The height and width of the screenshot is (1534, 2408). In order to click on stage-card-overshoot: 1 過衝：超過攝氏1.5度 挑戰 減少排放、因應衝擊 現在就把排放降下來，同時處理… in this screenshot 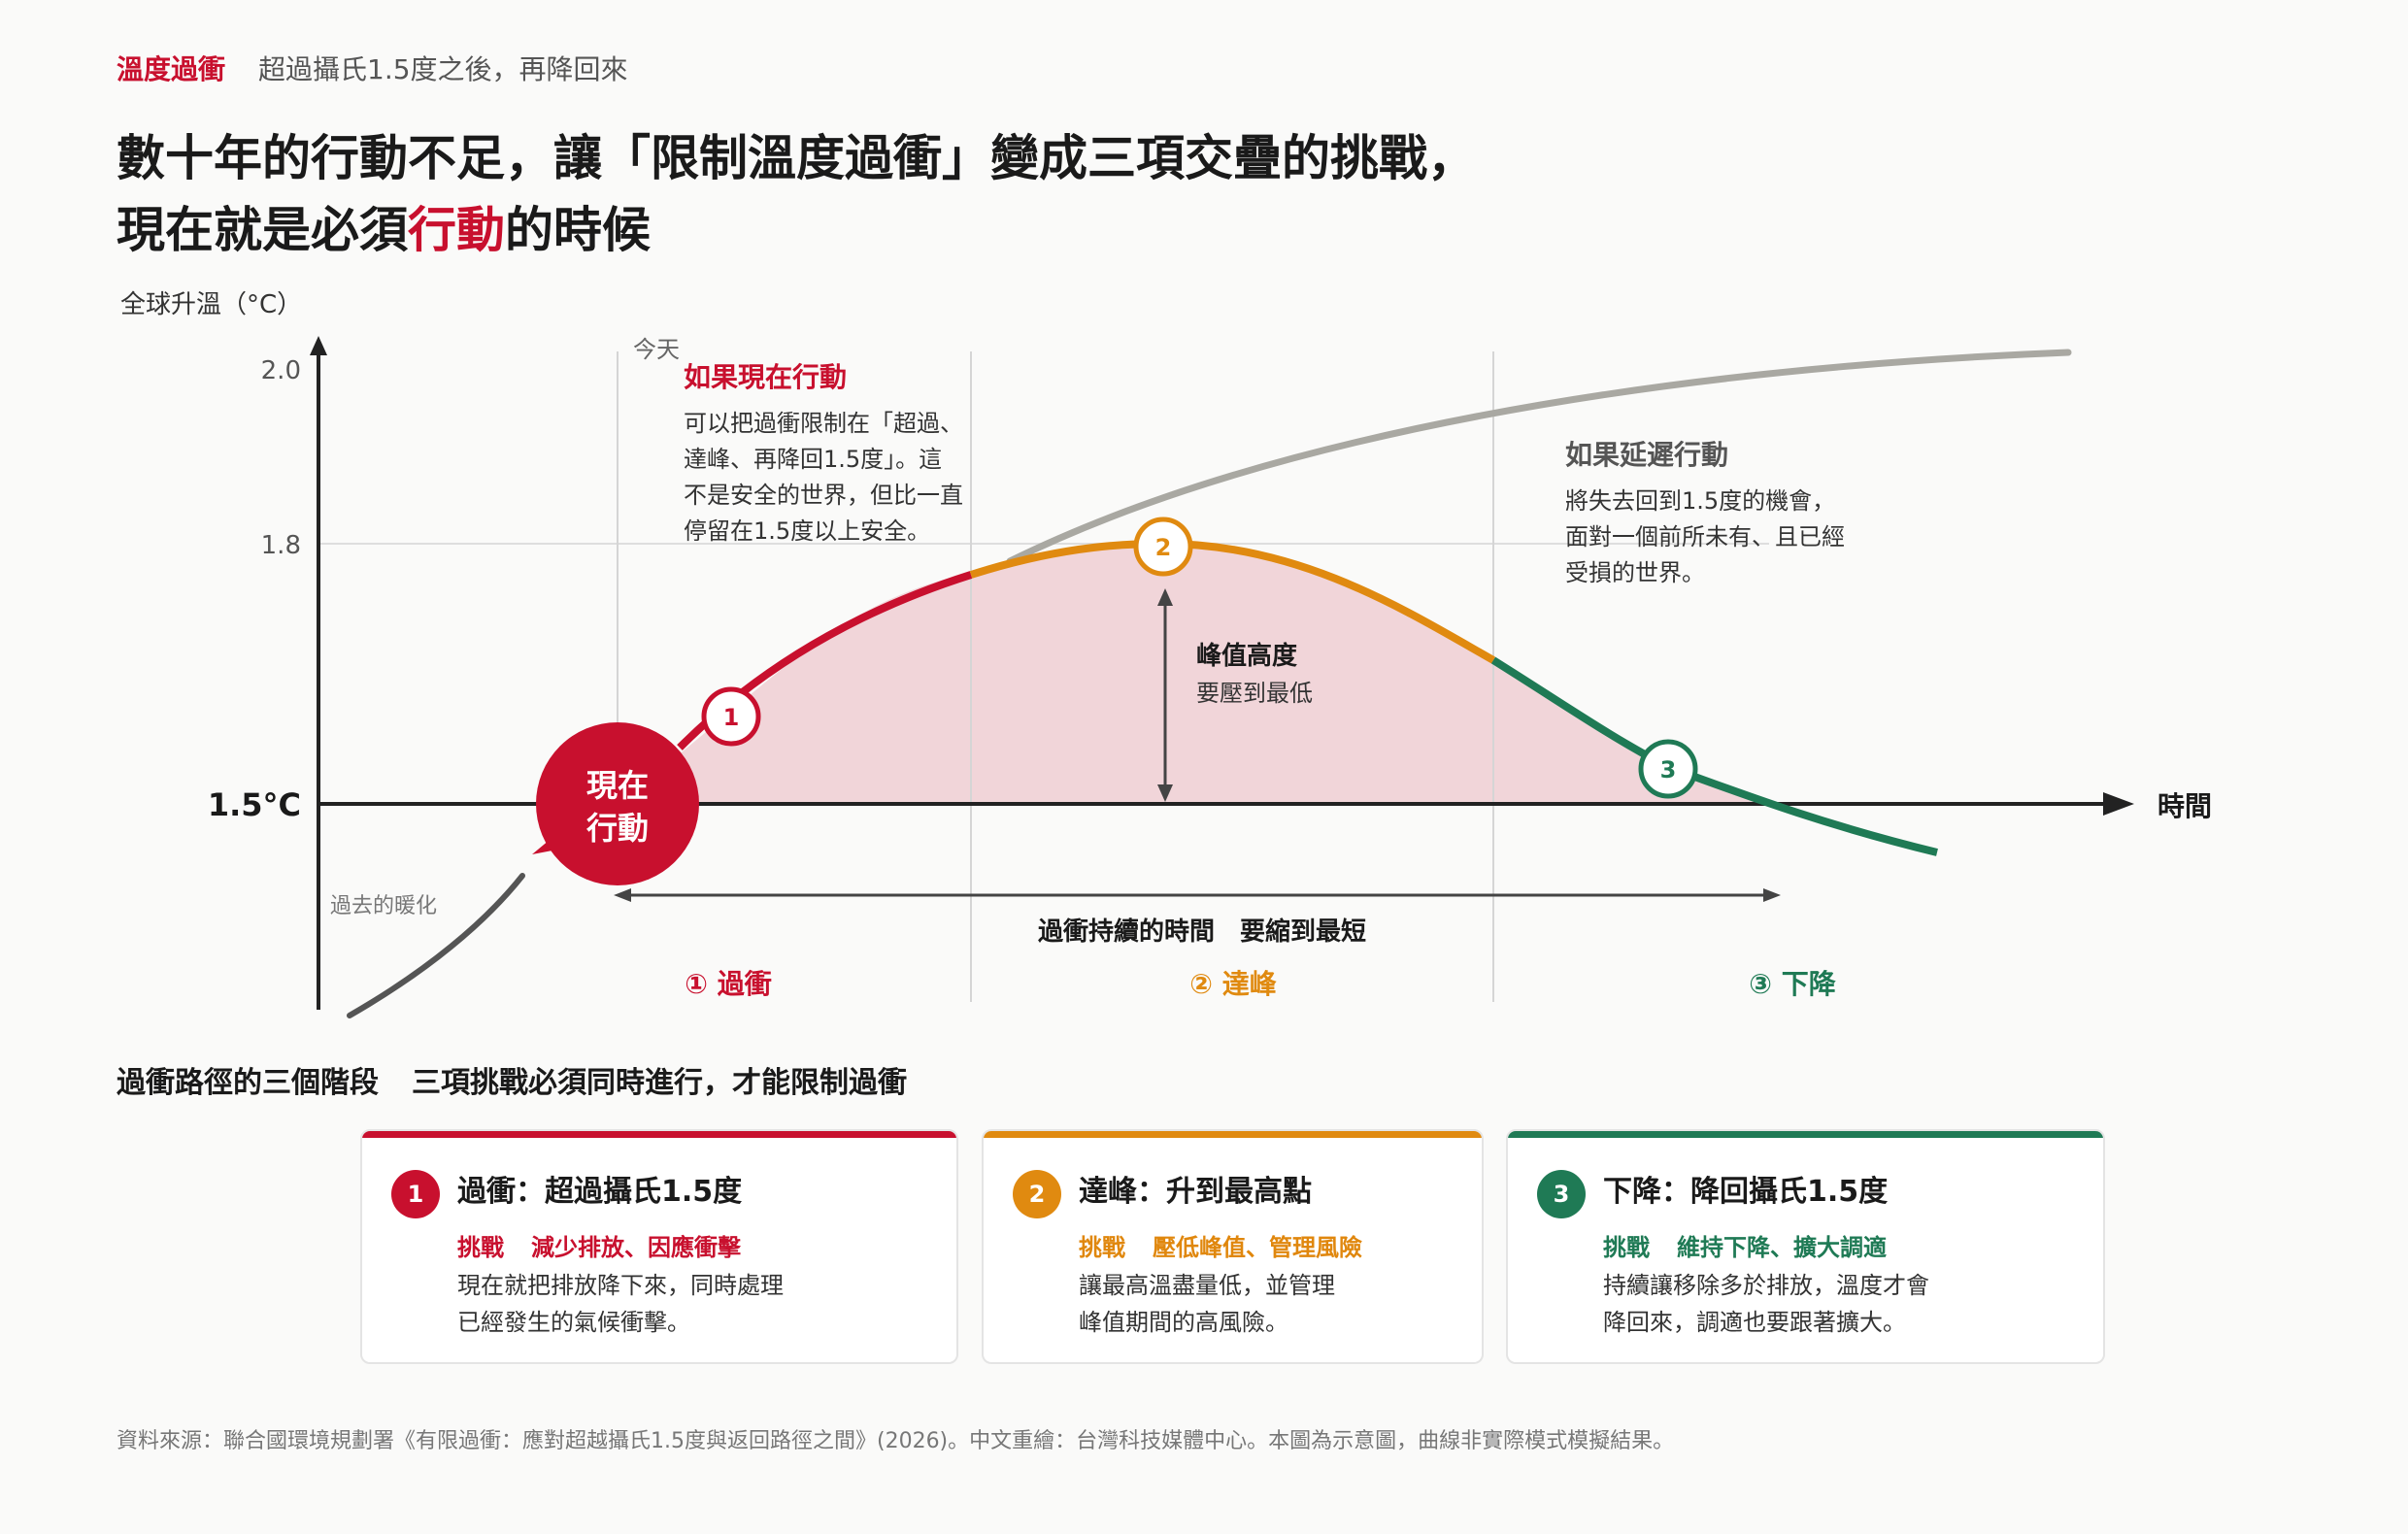, I will do `click(659, 1247)`.